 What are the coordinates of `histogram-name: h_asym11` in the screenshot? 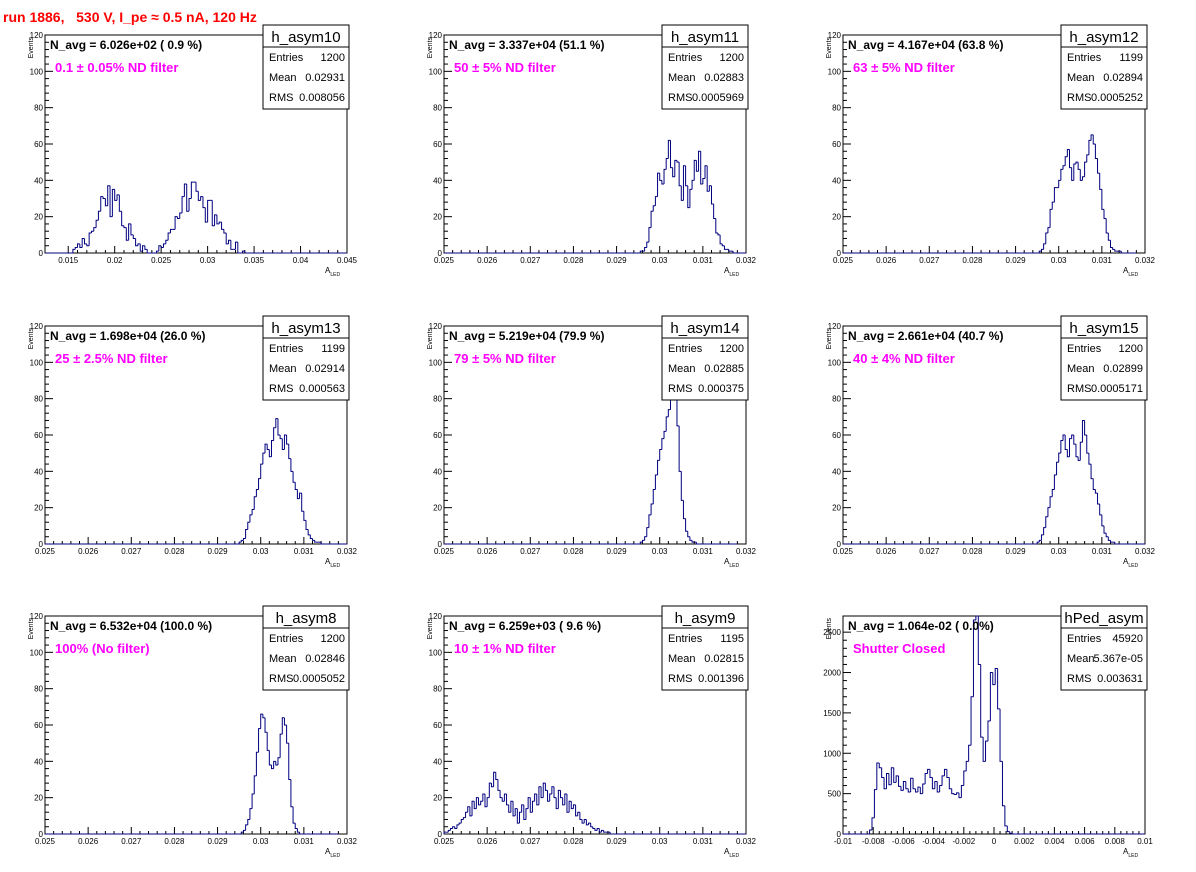 It's located at (705, 37).